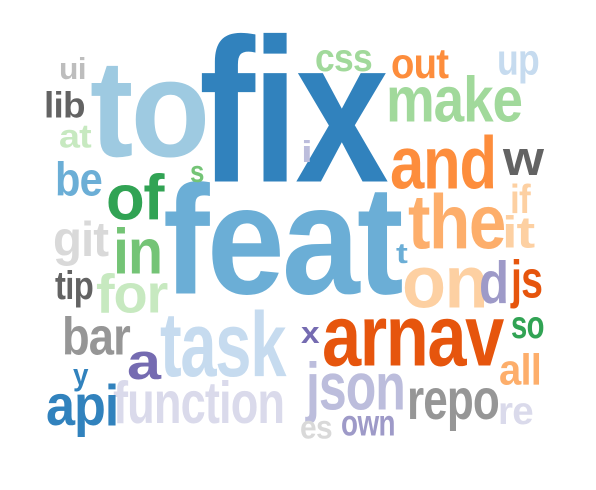 This screenshot has width=596, height=490. Describe the element at coordinates (283, 240) in the screenshot. I see `word-feat: feat` at that location.